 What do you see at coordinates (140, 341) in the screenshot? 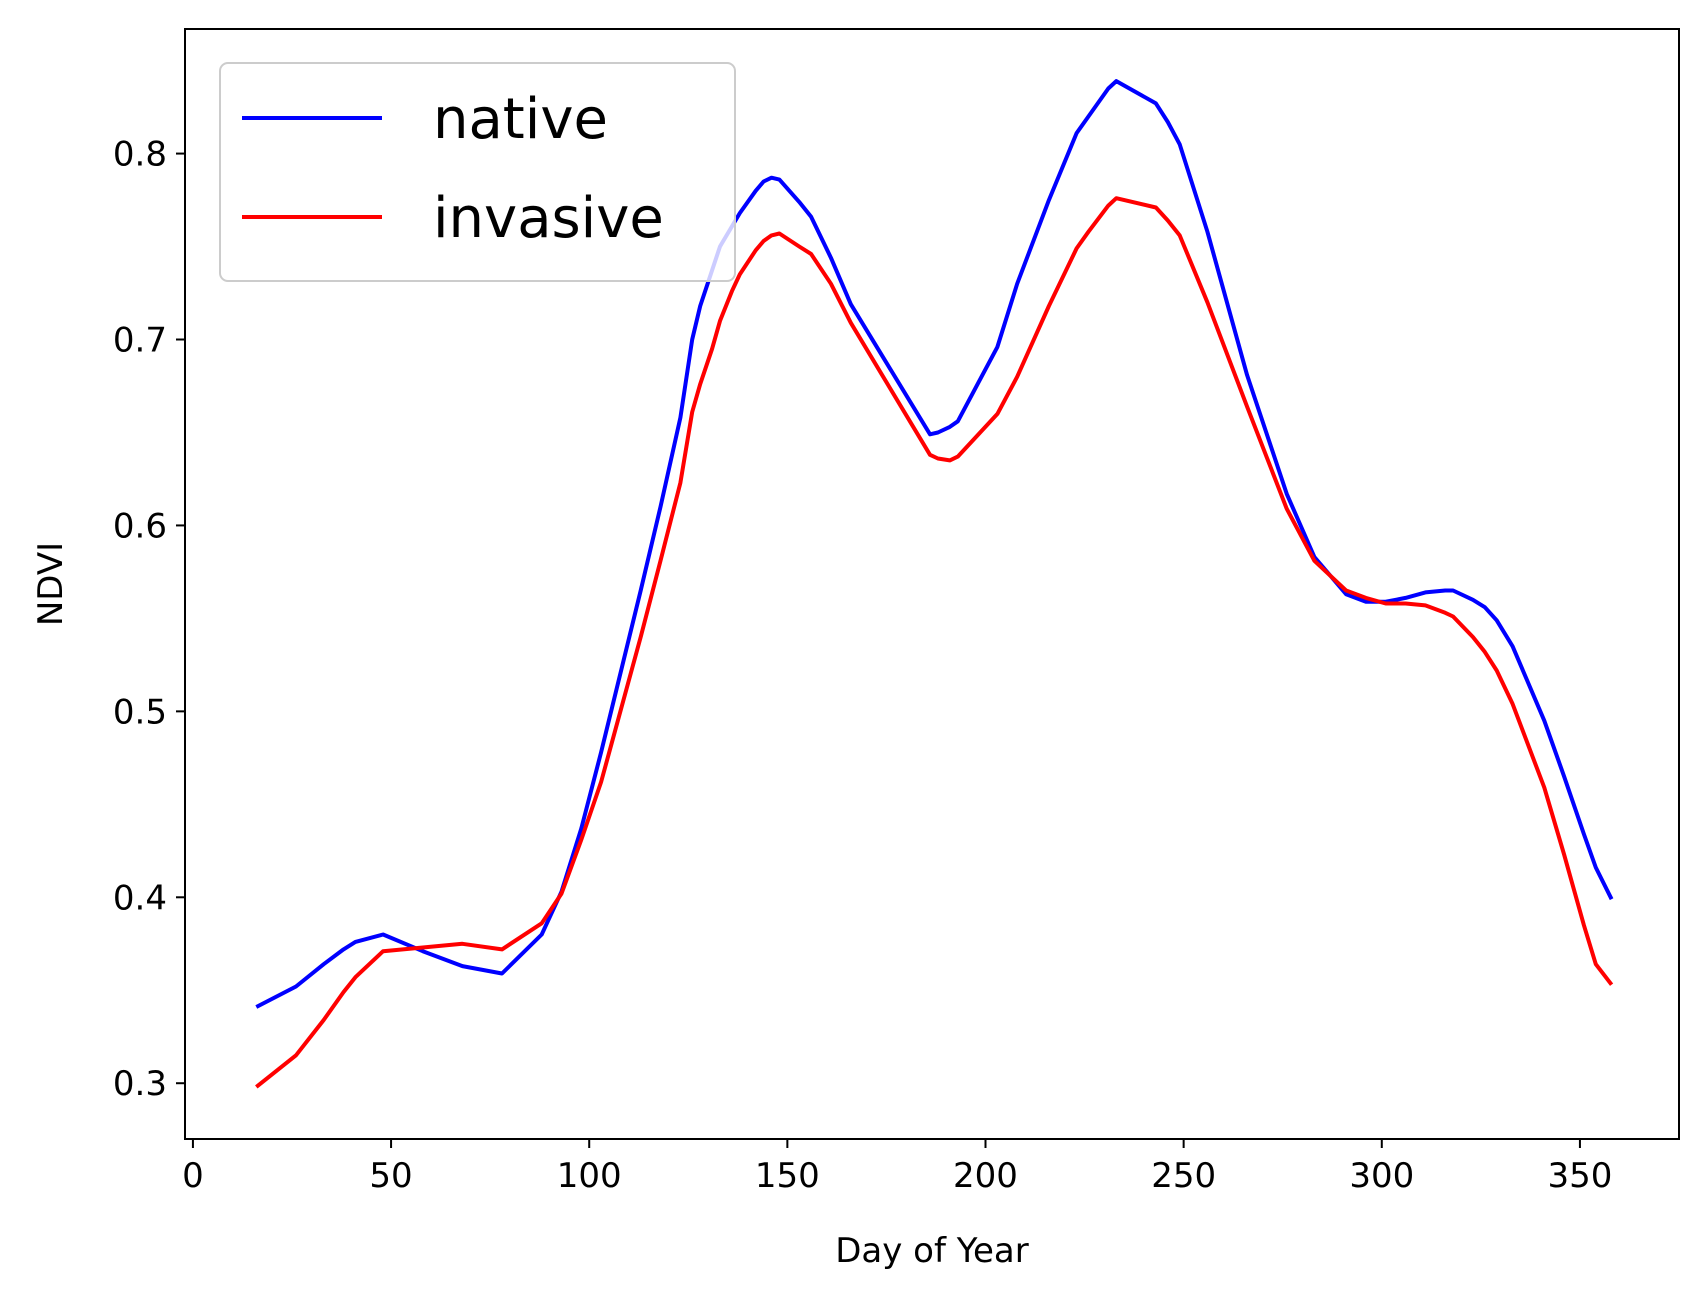
I see `y-tick-label: 0.7` at bounding box center [140, 341].